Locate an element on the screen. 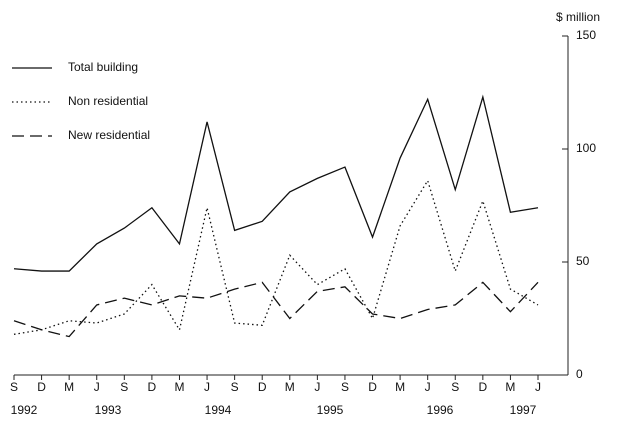 Image resolution: width=620 pixels, height=424 pixels. y-tick-label: 150 is located at coordinates (586, 35).